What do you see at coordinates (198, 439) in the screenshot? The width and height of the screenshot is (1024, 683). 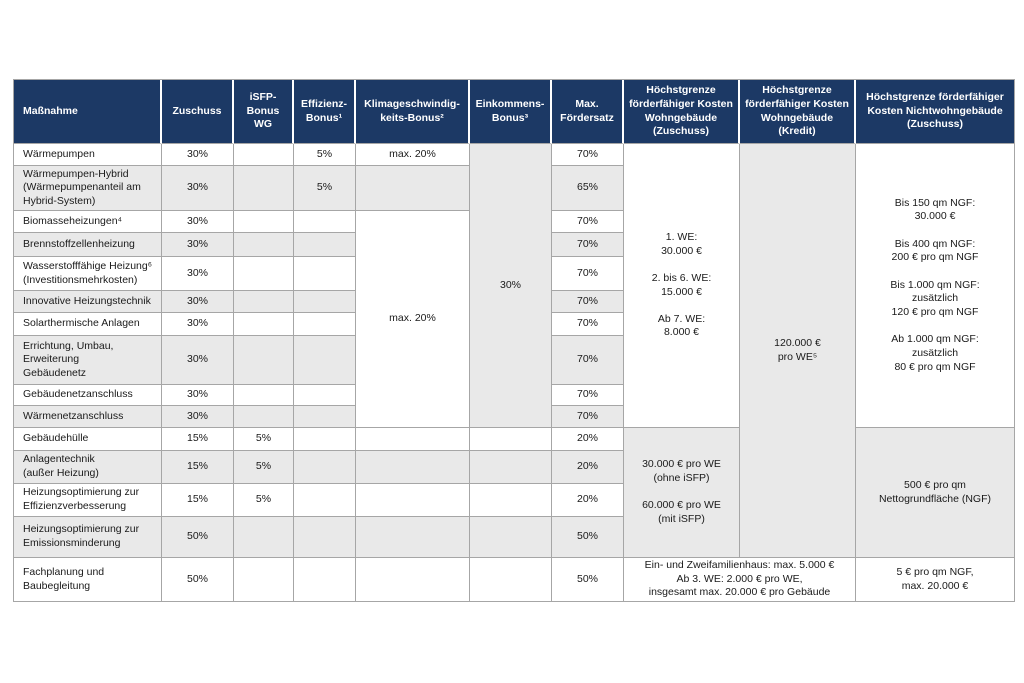 I see `cell-r12-c2: 15%` at bounding box center [198, 439].